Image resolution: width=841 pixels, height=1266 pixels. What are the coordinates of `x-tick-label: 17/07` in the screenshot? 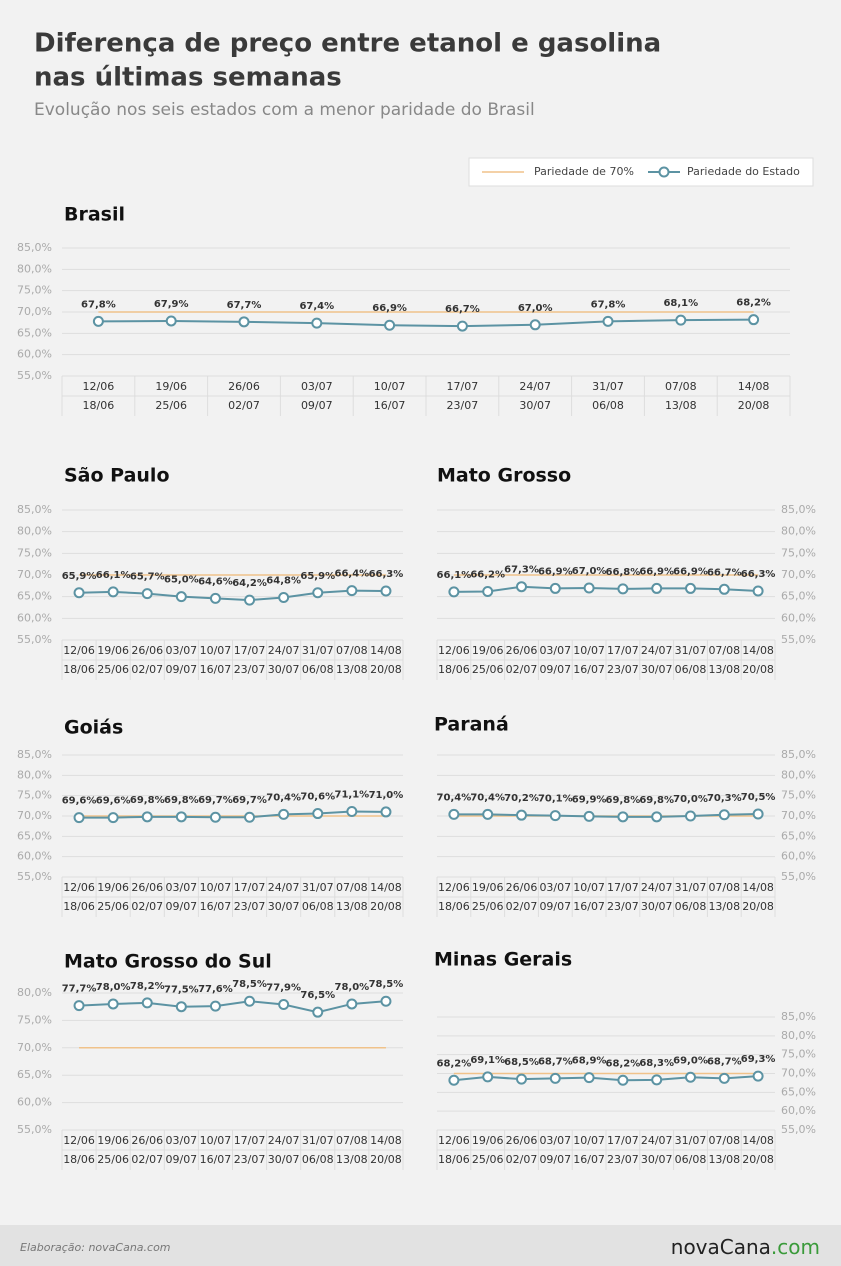 It's located at (623, 887).